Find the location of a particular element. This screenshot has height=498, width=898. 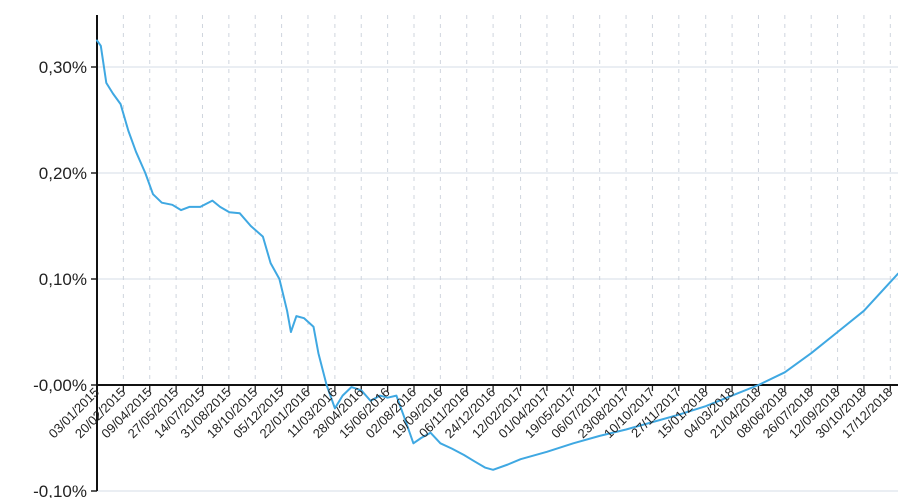

y-tick-label: 0,10% is located at coordinates (63, 279).